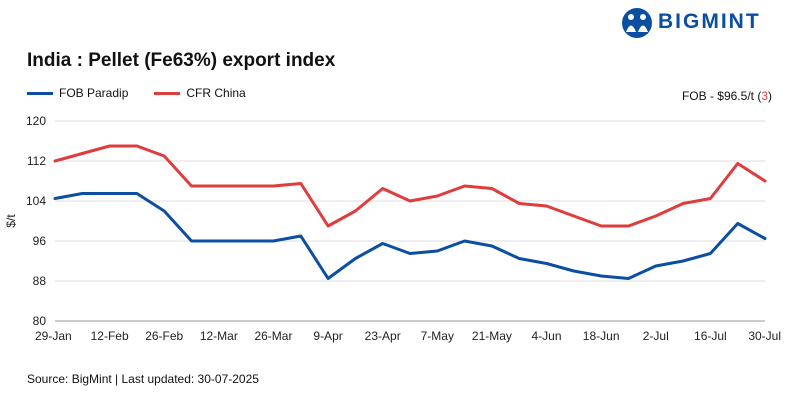 The height and width of the screenshot is (400, 799). Describe the element at coordinates (547, 336) in the screenshot. I see `x-tick-label: 4-Jun` at that location.